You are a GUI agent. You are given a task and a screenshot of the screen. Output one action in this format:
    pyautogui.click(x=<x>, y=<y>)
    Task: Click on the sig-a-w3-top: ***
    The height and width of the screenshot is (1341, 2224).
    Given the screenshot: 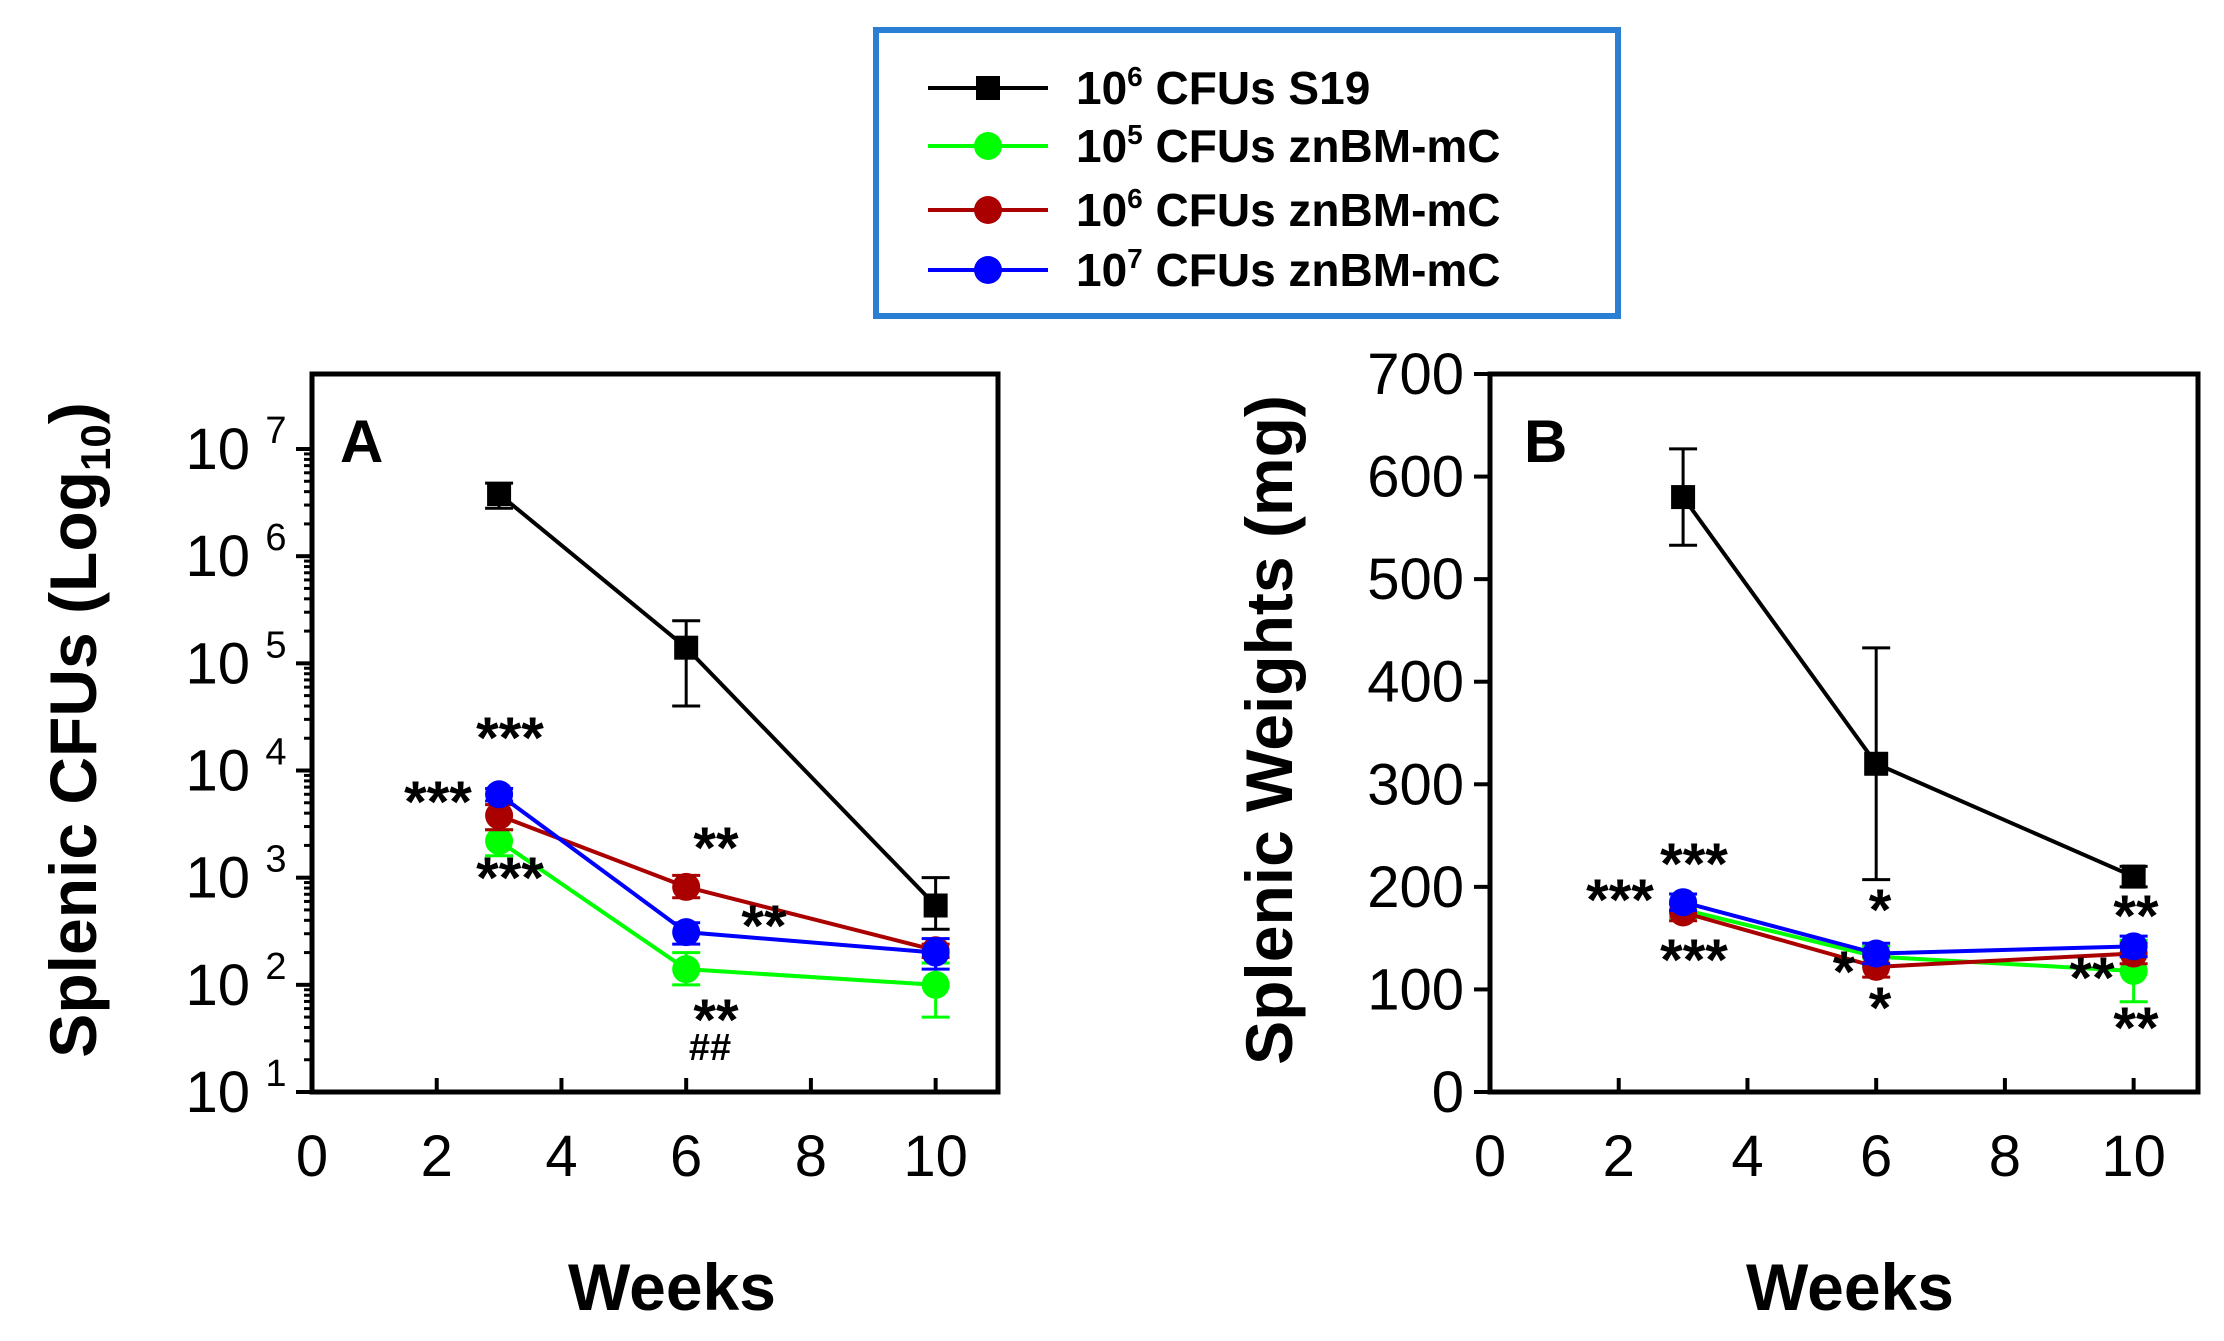 What is the action you would take?
    pyautogui.click(x=510, y=738)
    